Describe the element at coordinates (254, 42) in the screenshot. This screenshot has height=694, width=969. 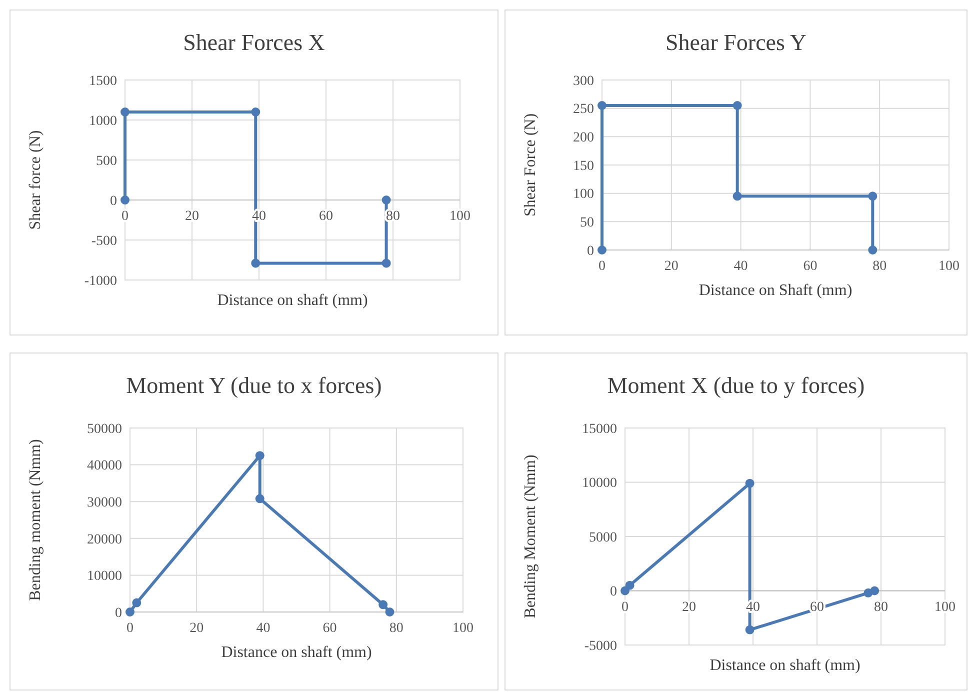
I see `chart-title: Shear Forces X` at that location.